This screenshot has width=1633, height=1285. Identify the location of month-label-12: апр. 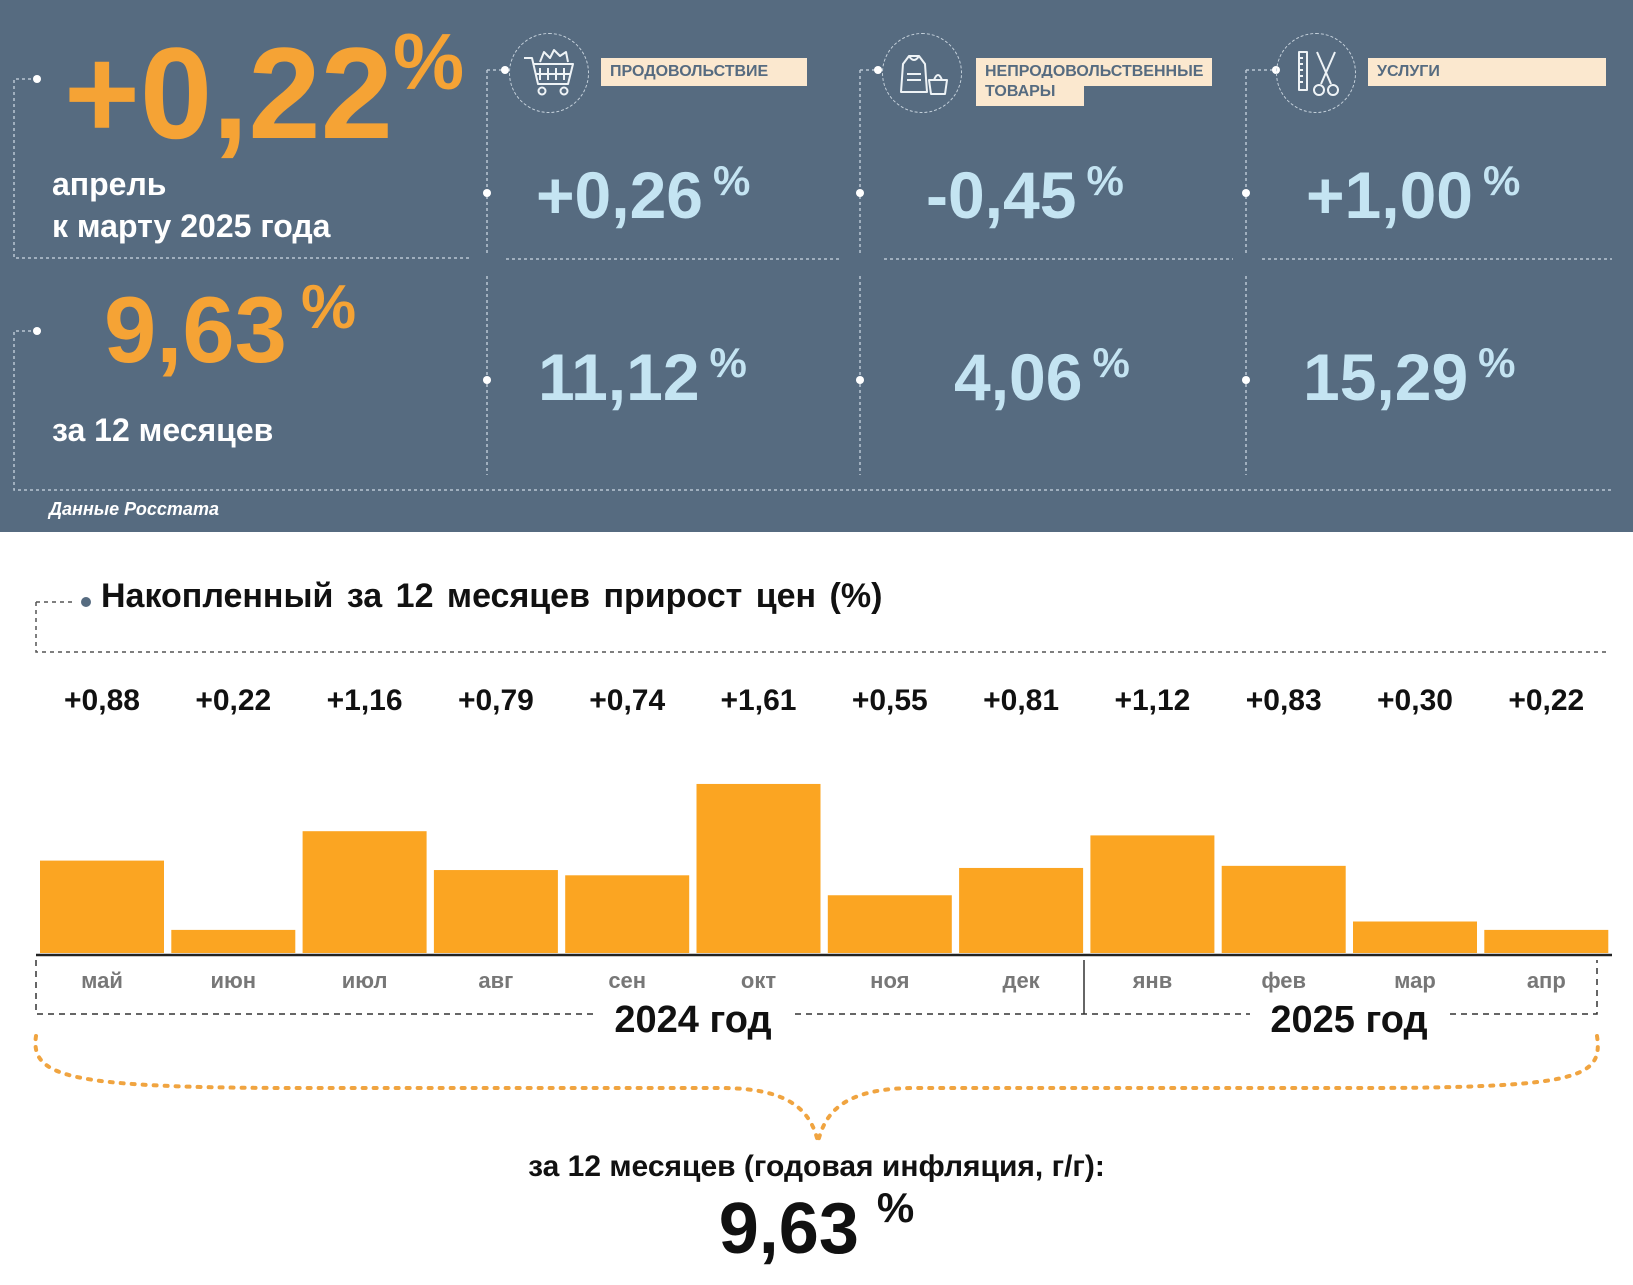
(1546, 980).